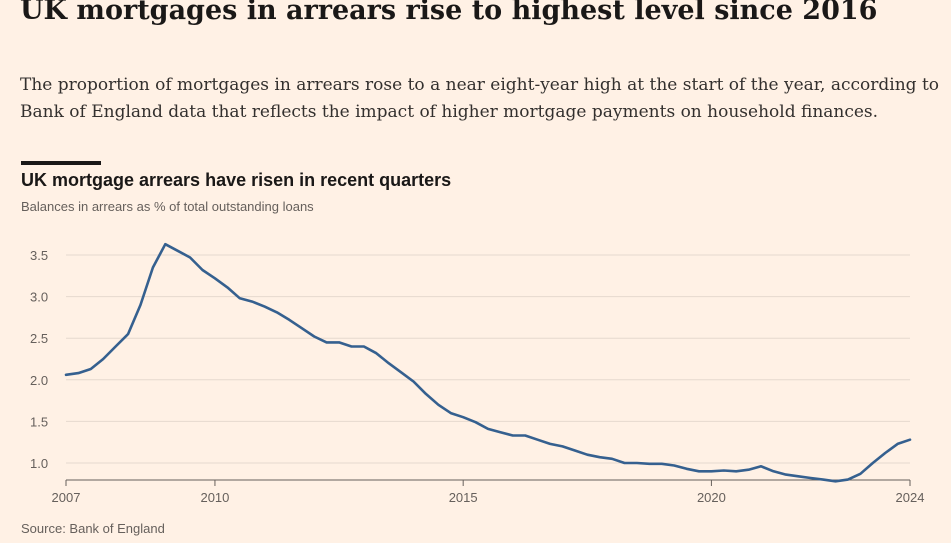 The image size is (951, 543). Describe the element at coordinates (39, 255) in the screenshot. I see `y-tick-label: 3.5` at that location.